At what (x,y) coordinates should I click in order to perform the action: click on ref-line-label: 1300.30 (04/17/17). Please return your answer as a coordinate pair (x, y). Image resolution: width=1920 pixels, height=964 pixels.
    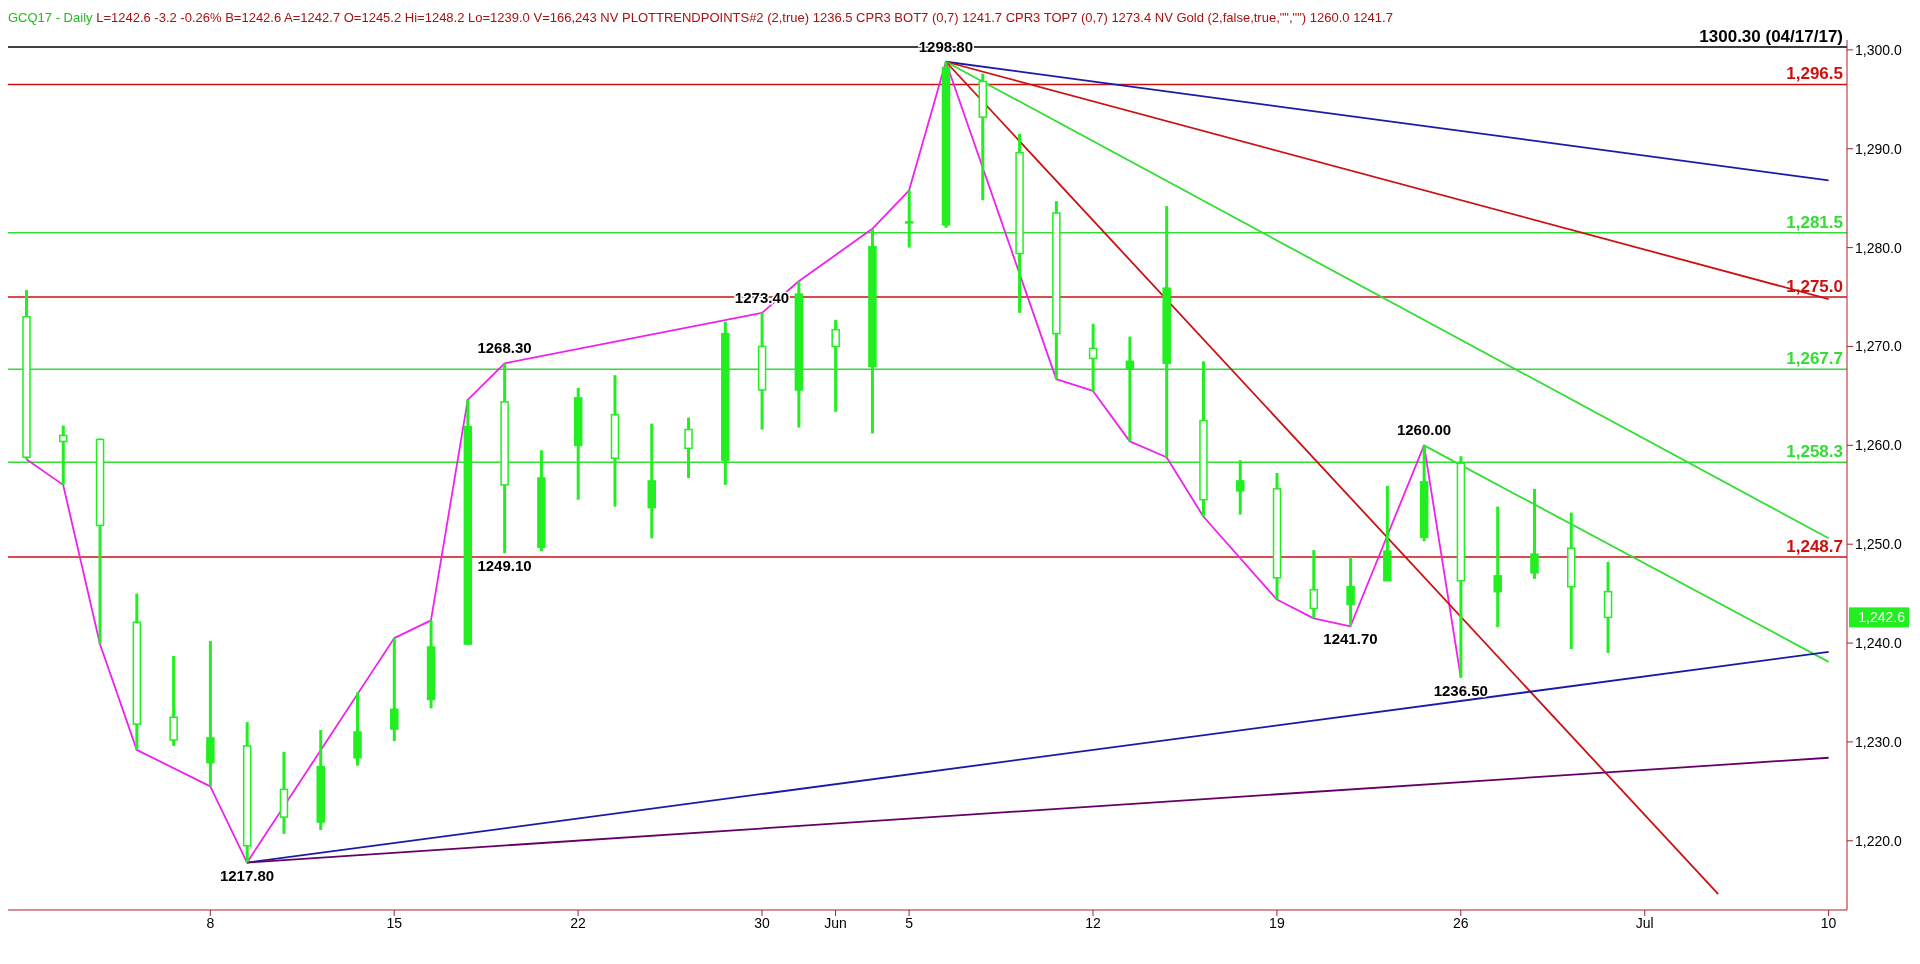
    Looking at the image, I should click on (1771, 36).